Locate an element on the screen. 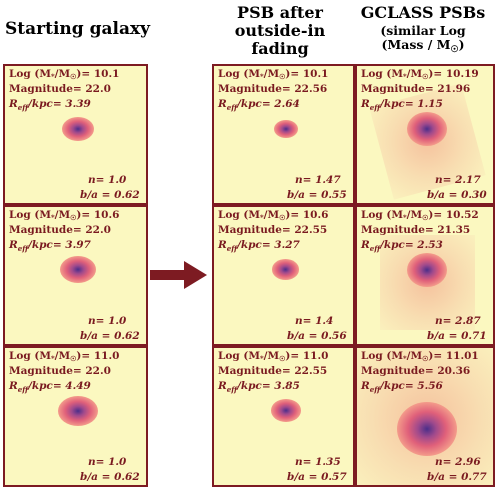 This screenshot has height=492, width=498. mass-line: Log (M*/M☉)= 11.01 is located at coordinates (420, 356).